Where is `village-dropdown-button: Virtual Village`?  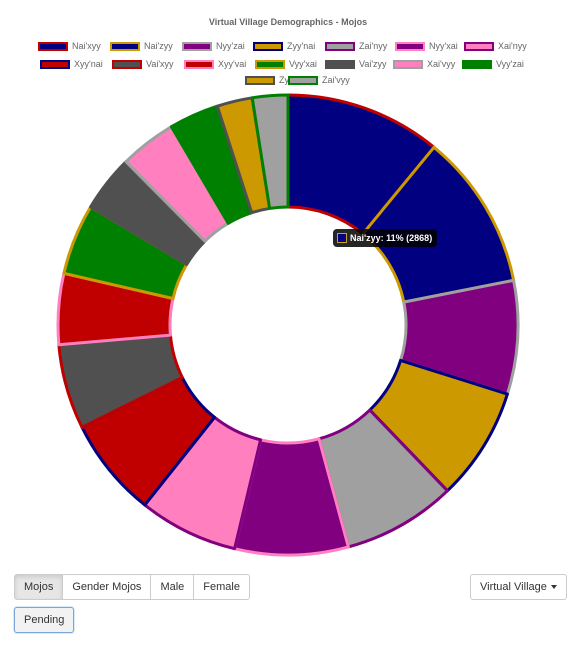 village-dropdown-button: Virtual Village is located at coordinates (518, 587).